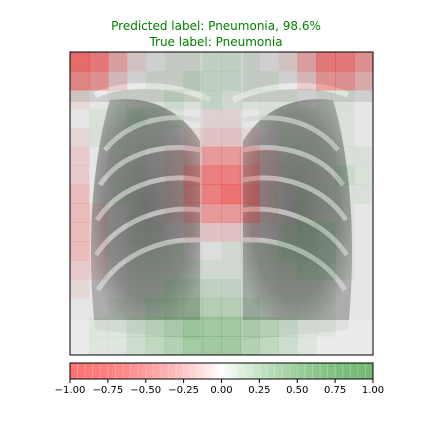  What do you see at coordinates (221, 390) in the screenshot?
I see `colorbar-tick-label: 0.00` at bounding box center [221, 390].